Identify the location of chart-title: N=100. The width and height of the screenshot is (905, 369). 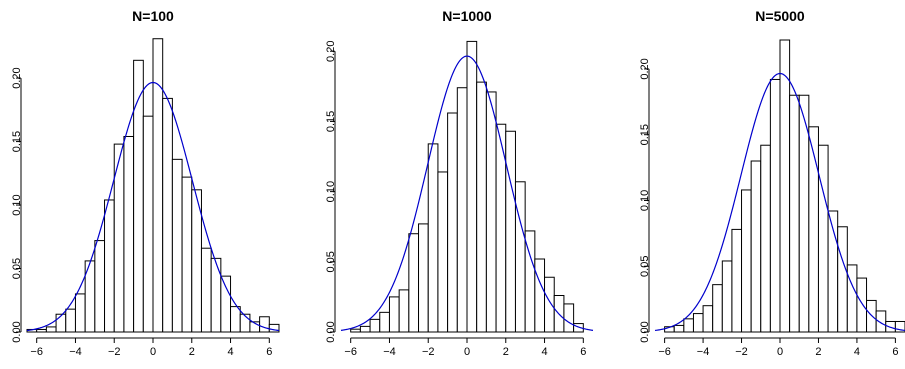
(153, 16).